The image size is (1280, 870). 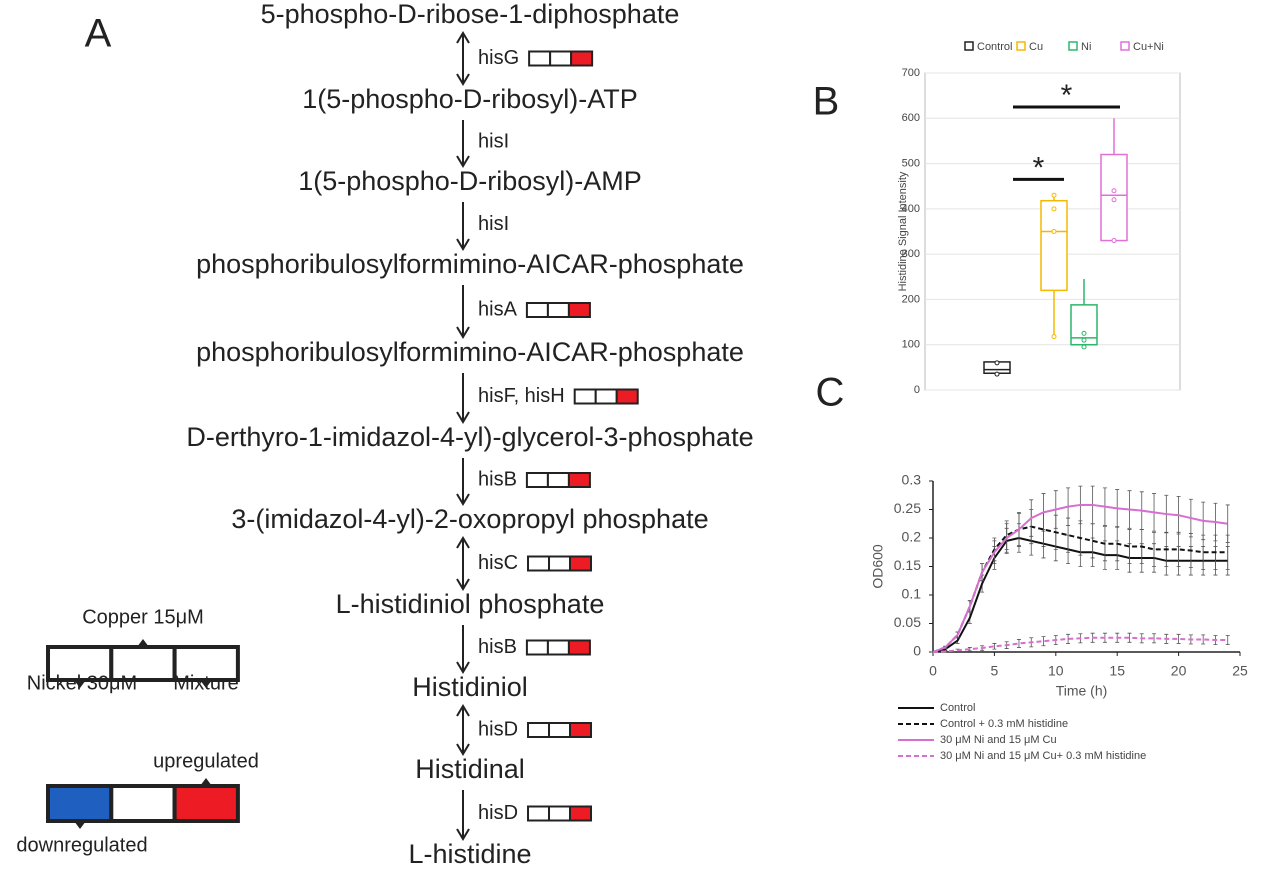 I want to click on compound: 5-phospho-D-ribose-1-diphosphate, so click(x=470, y=14).